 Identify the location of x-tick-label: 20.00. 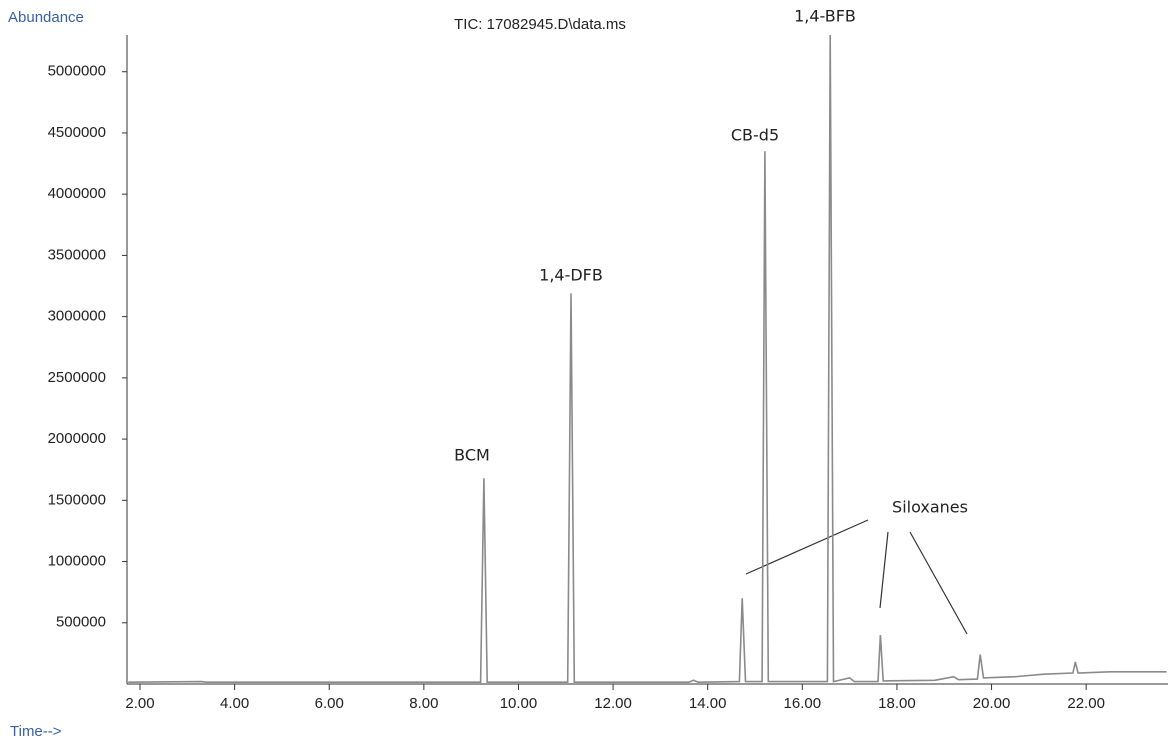
(992, 703).